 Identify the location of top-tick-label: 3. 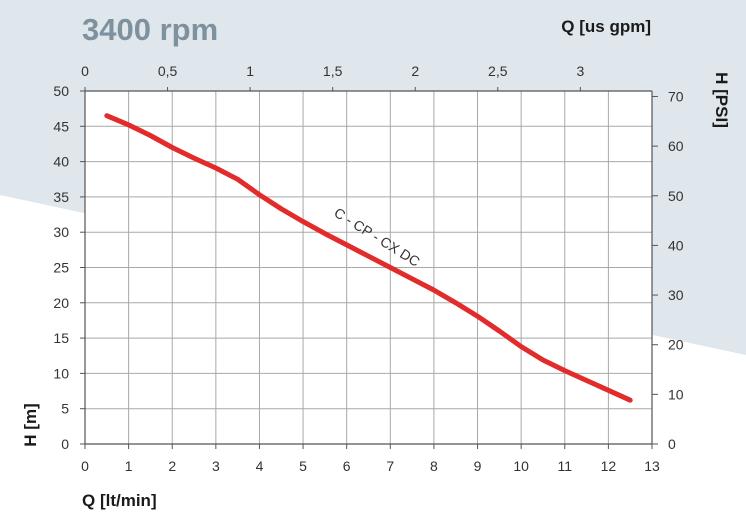
(580, 71).